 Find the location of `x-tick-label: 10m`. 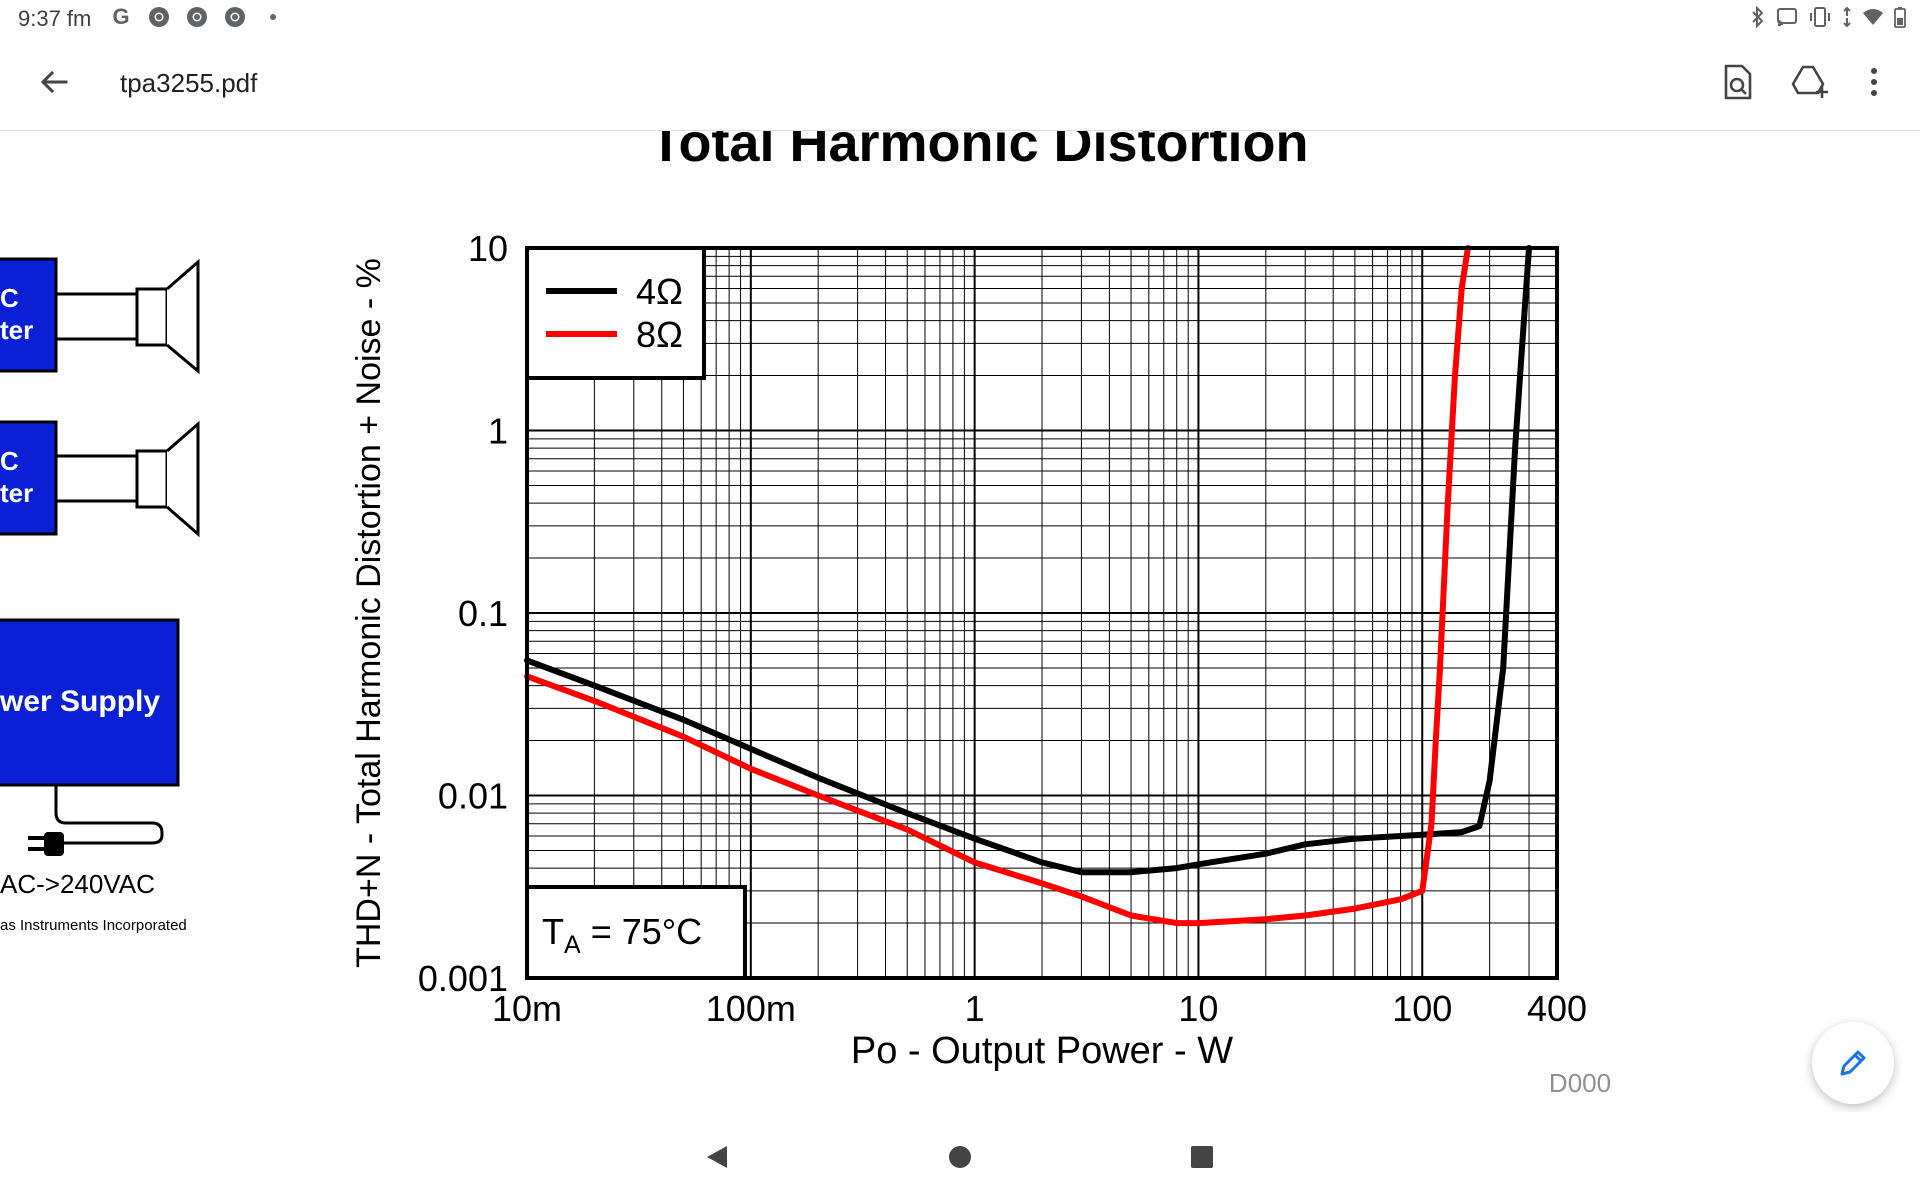

x-tick-label: 10m is located at coordinates (527, 1008).